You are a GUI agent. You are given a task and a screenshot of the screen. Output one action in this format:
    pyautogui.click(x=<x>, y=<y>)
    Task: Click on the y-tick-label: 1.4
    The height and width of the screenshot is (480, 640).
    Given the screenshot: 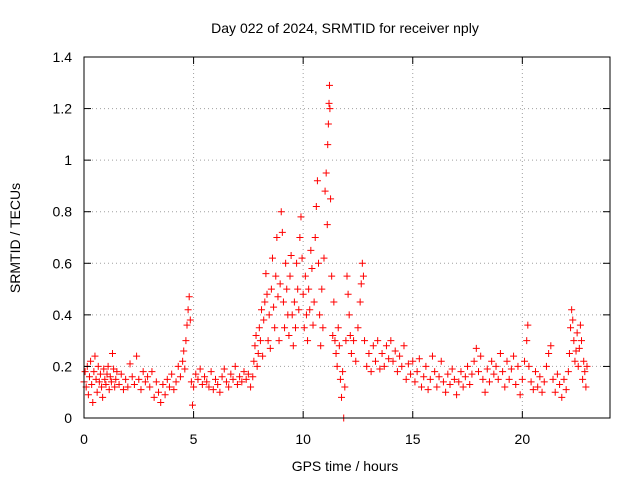 What is the action you would take?
    pyautogui.click(x=63, y=57)
    